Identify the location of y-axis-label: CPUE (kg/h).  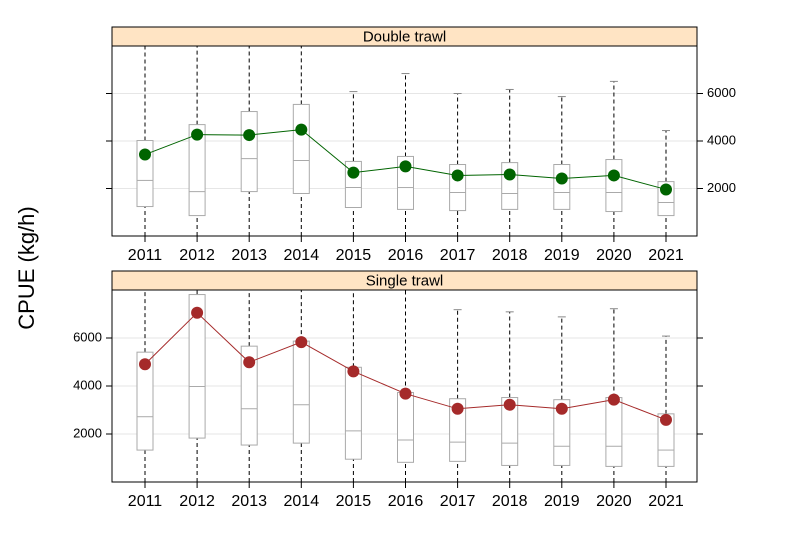
(26, 267).